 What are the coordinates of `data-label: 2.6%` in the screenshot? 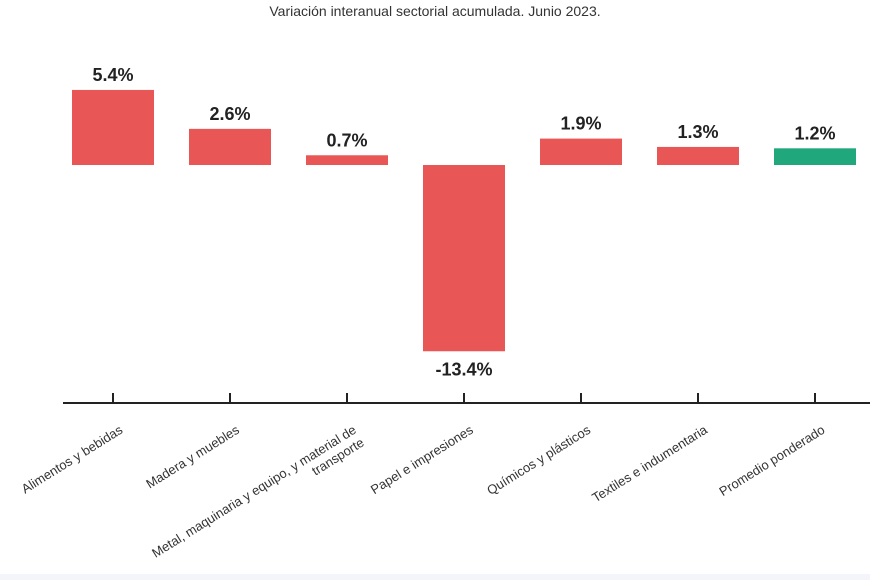 It's located at (229, 114).